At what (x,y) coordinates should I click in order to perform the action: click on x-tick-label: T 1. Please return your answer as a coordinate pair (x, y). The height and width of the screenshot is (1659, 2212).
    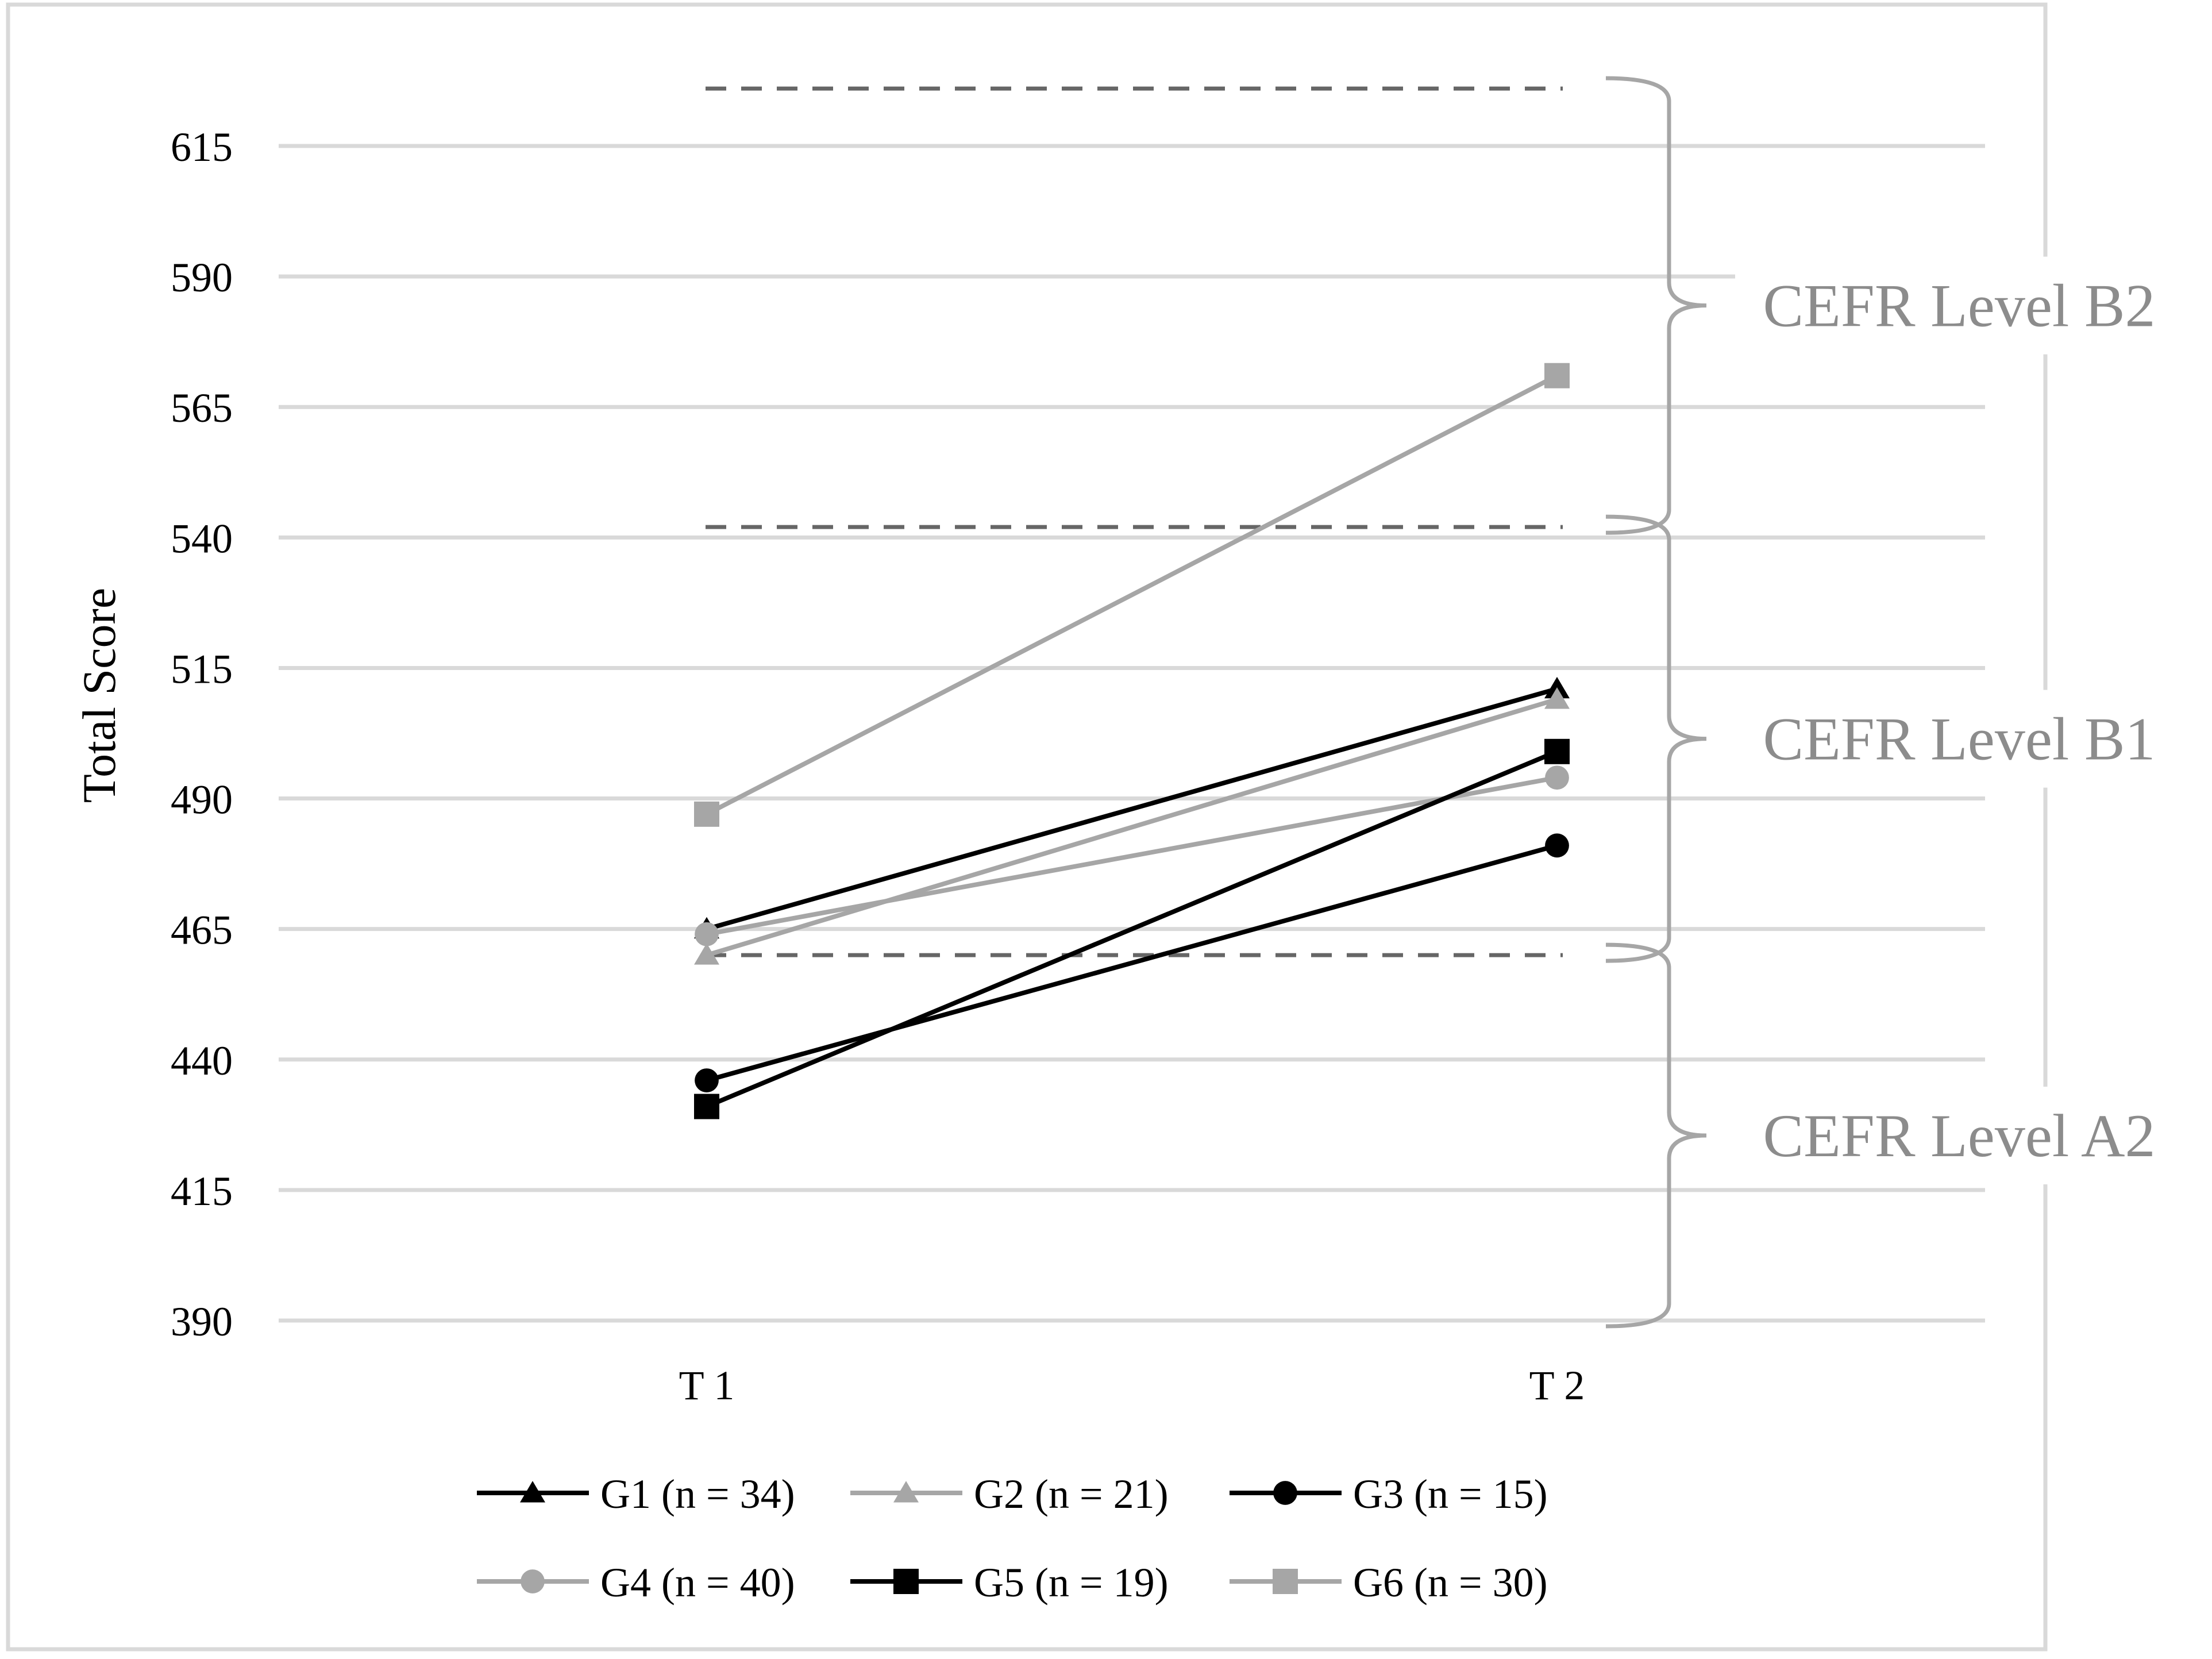
    Looking at the image, I should click on (707, 1385).